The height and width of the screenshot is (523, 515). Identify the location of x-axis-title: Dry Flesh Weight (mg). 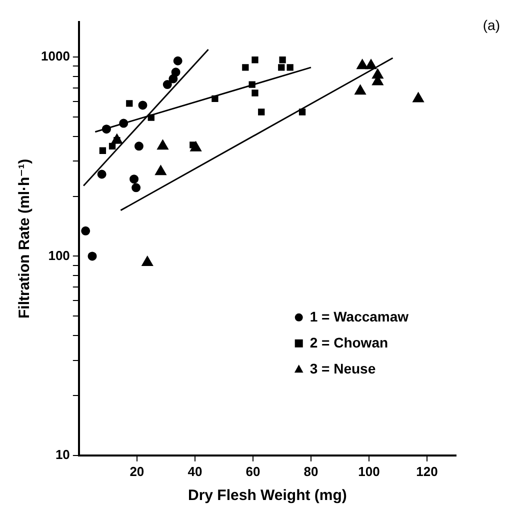
(267, 495).